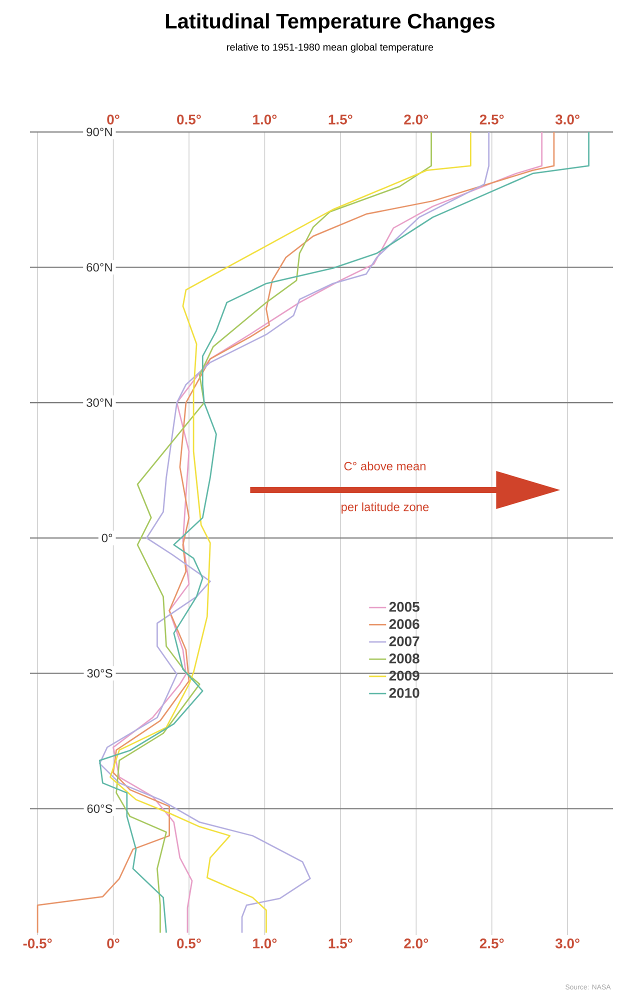 The height and width of the screenshot is (993, 617). I want to click on chart-title: Latitudinal Temperature Changes, so click(330, 23).